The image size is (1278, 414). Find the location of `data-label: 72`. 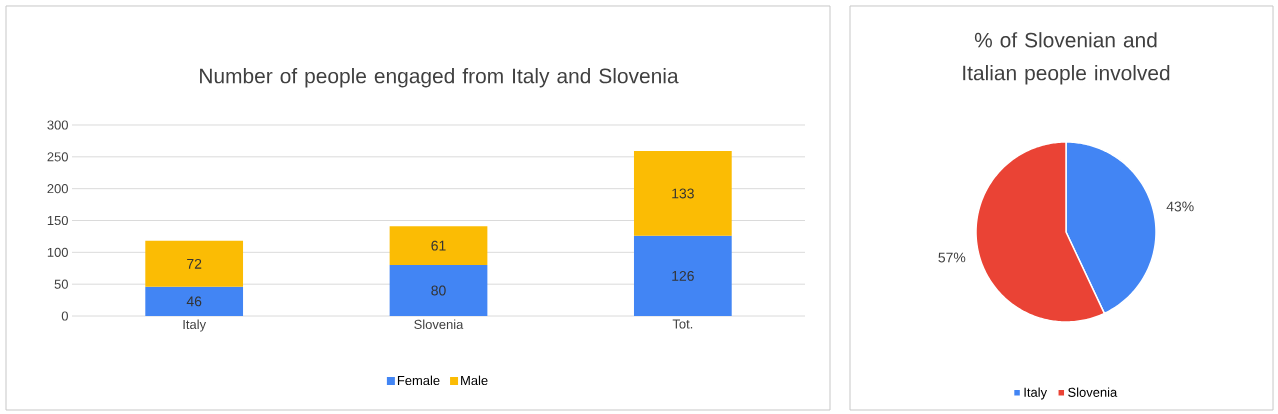

data-label: 72 is located at coordinates (194, 263).